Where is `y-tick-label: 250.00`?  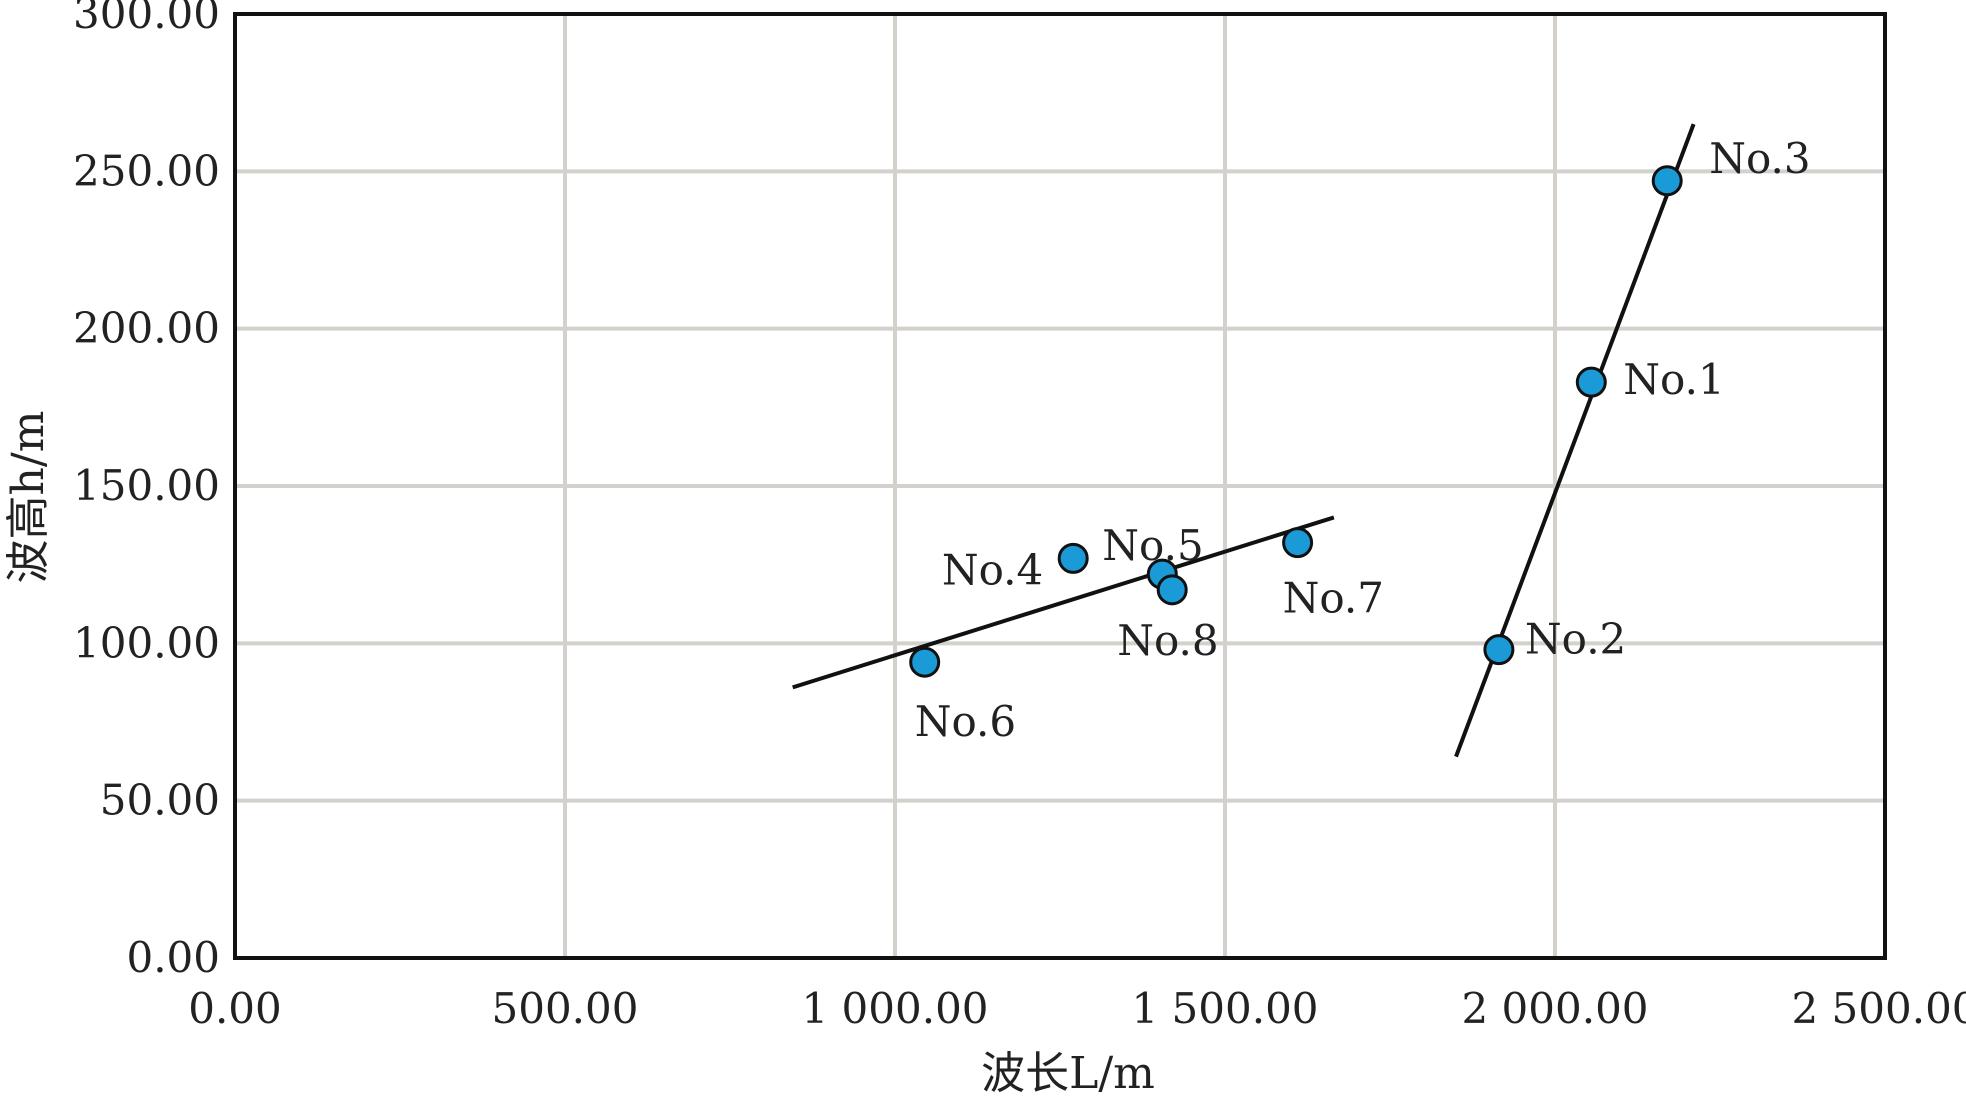 y-tick-label: 250.00 is located at coordinates (146, 170).